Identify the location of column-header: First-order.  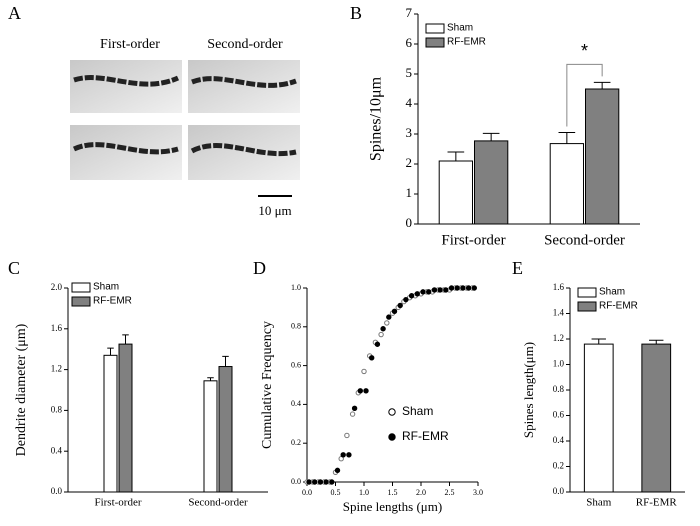
(130, 44).